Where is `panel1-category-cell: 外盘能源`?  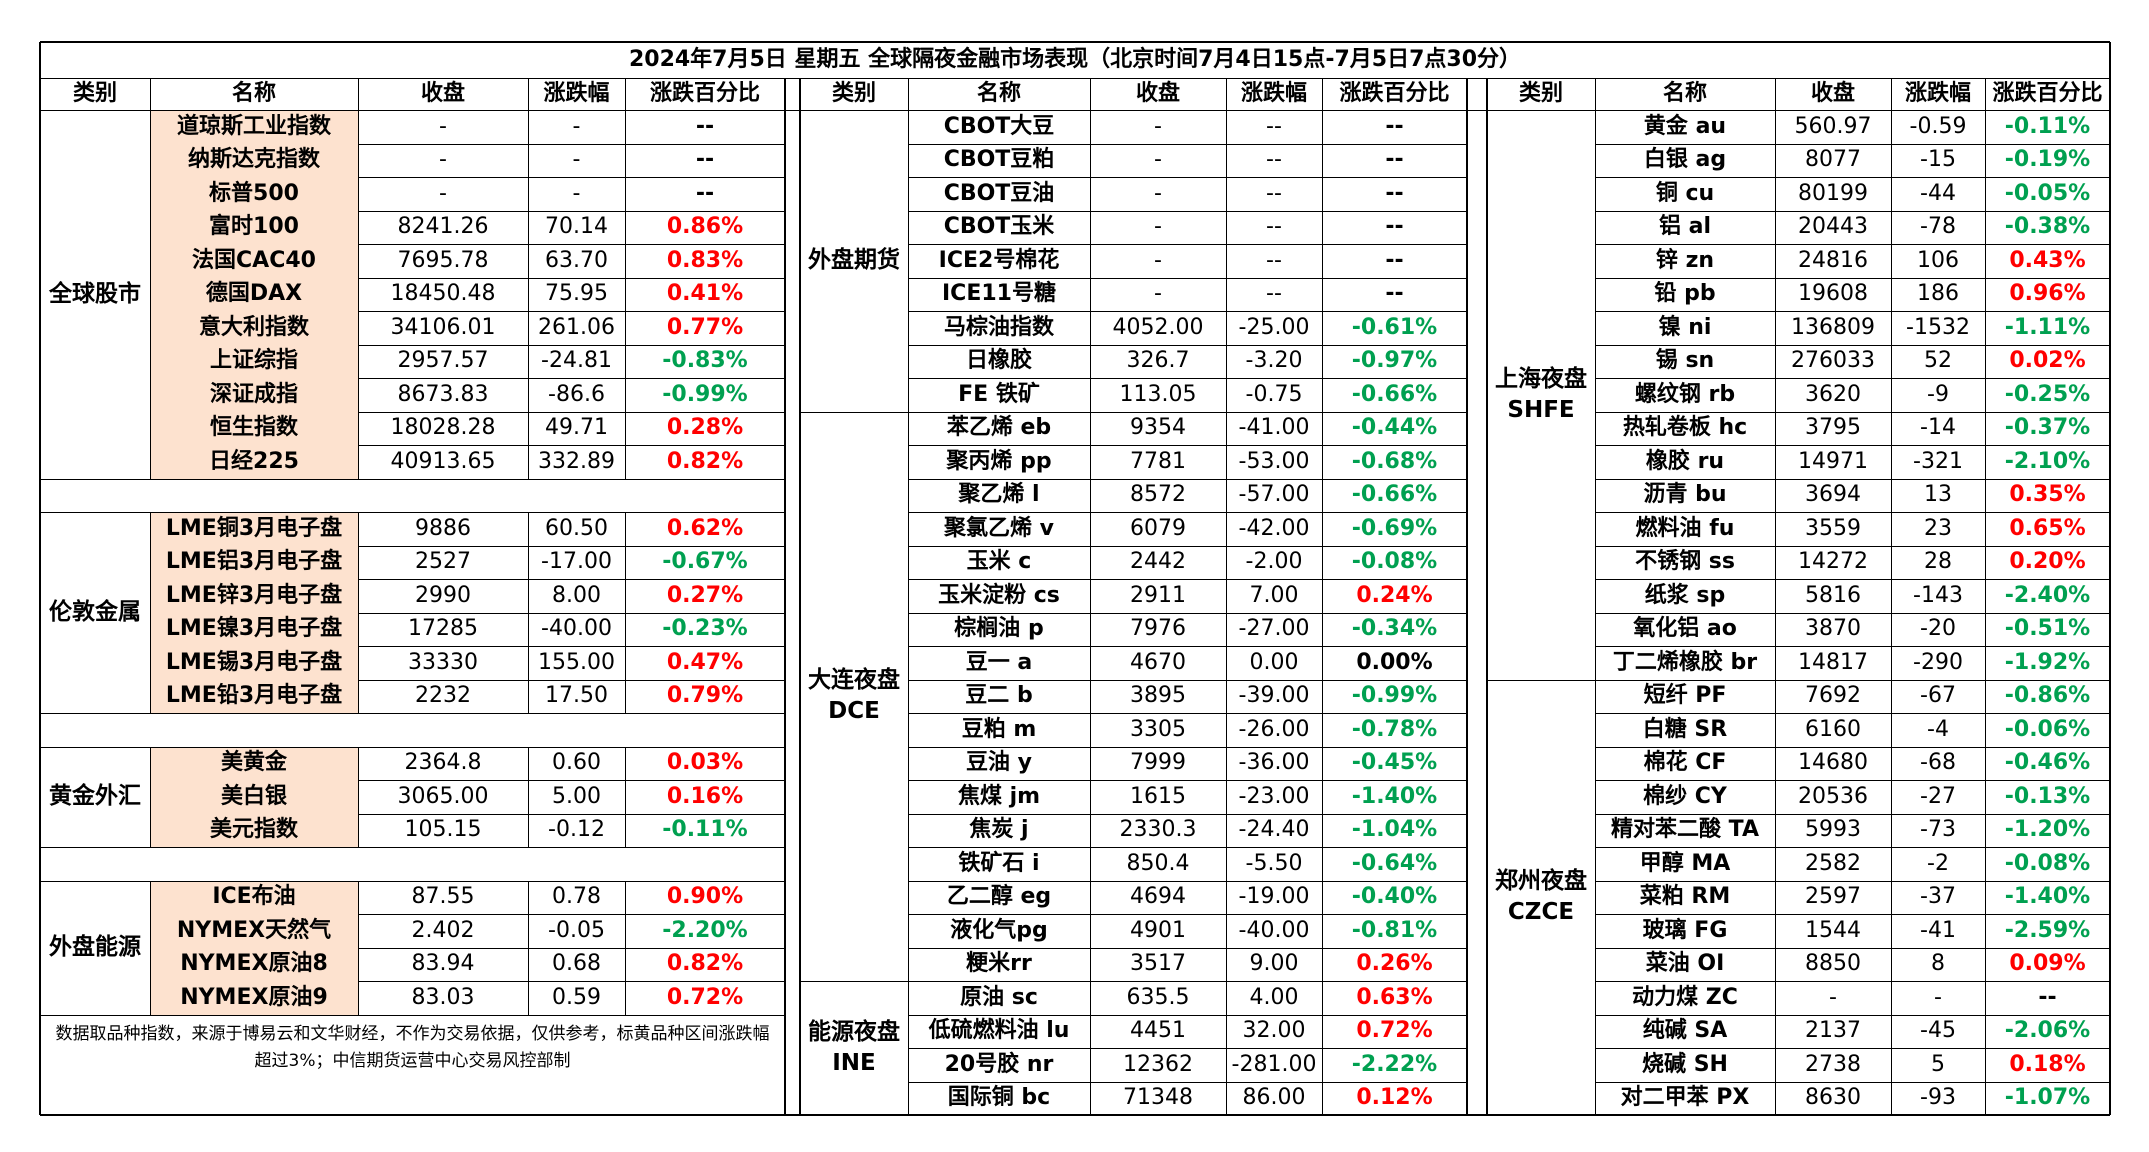 panel1-category-cell: 外盘能源 is located at coordinates (95, 946).